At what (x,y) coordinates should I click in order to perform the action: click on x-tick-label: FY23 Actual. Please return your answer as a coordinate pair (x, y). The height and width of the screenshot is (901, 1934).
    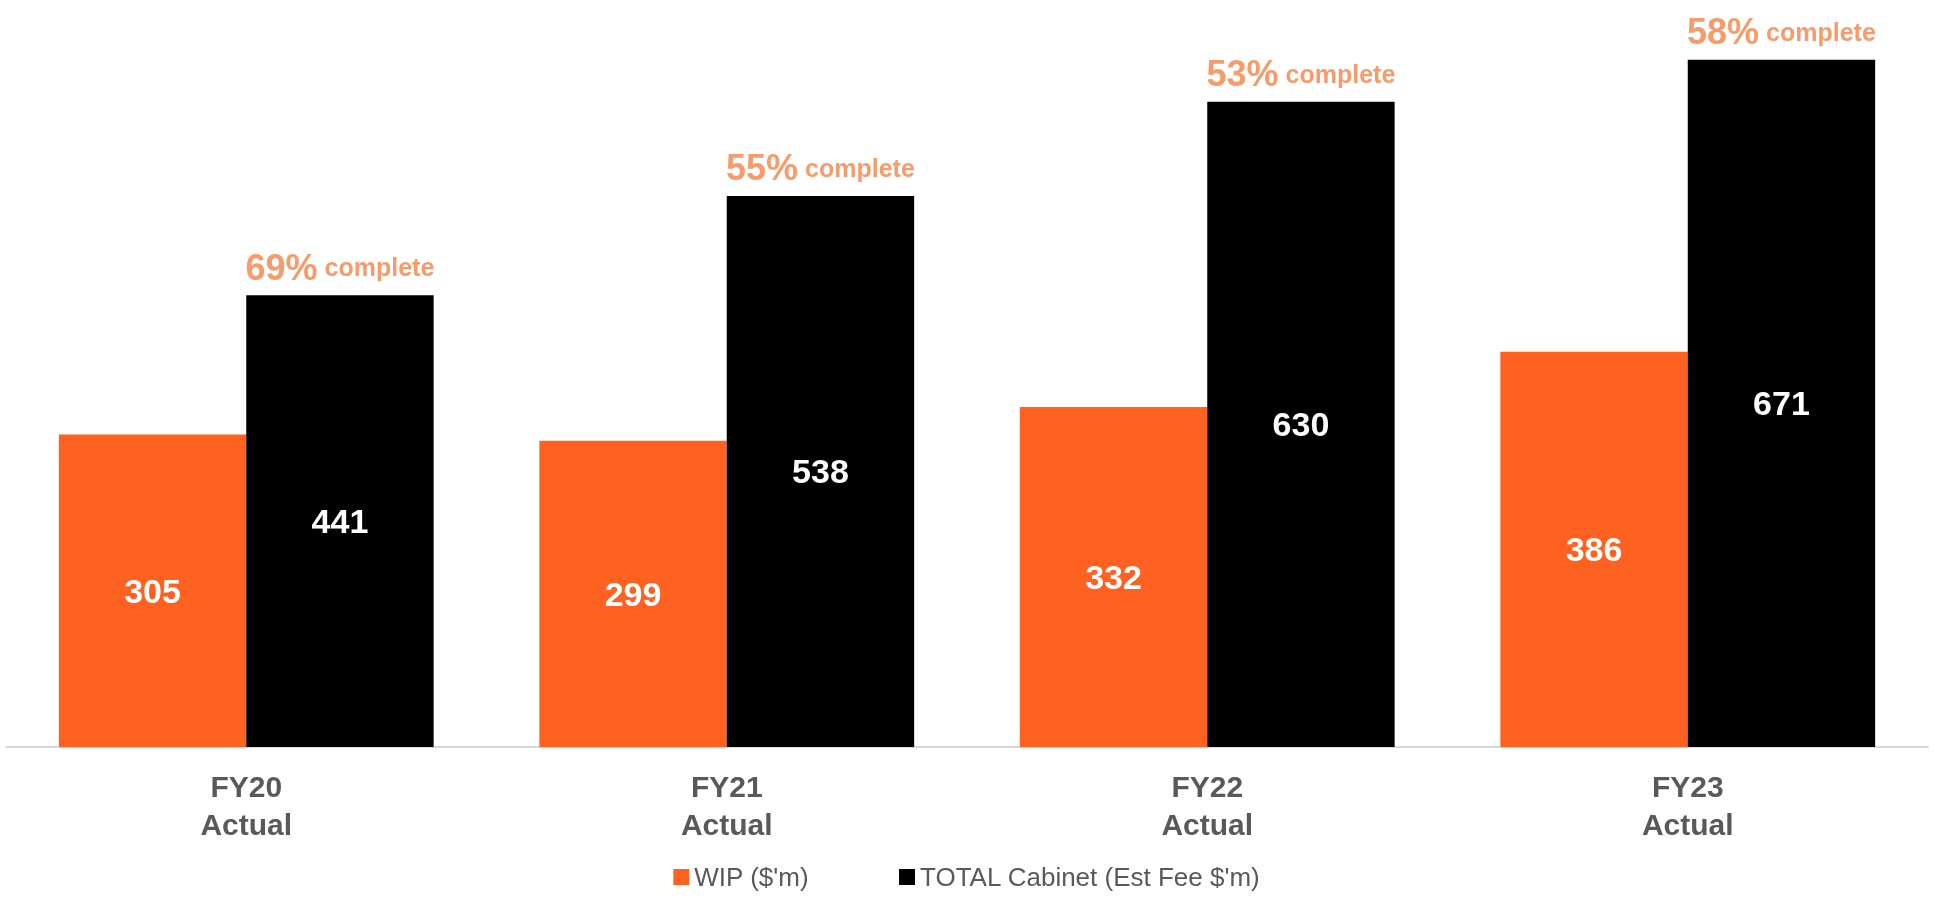
    Looking at the image, I should click on (1687, 805).